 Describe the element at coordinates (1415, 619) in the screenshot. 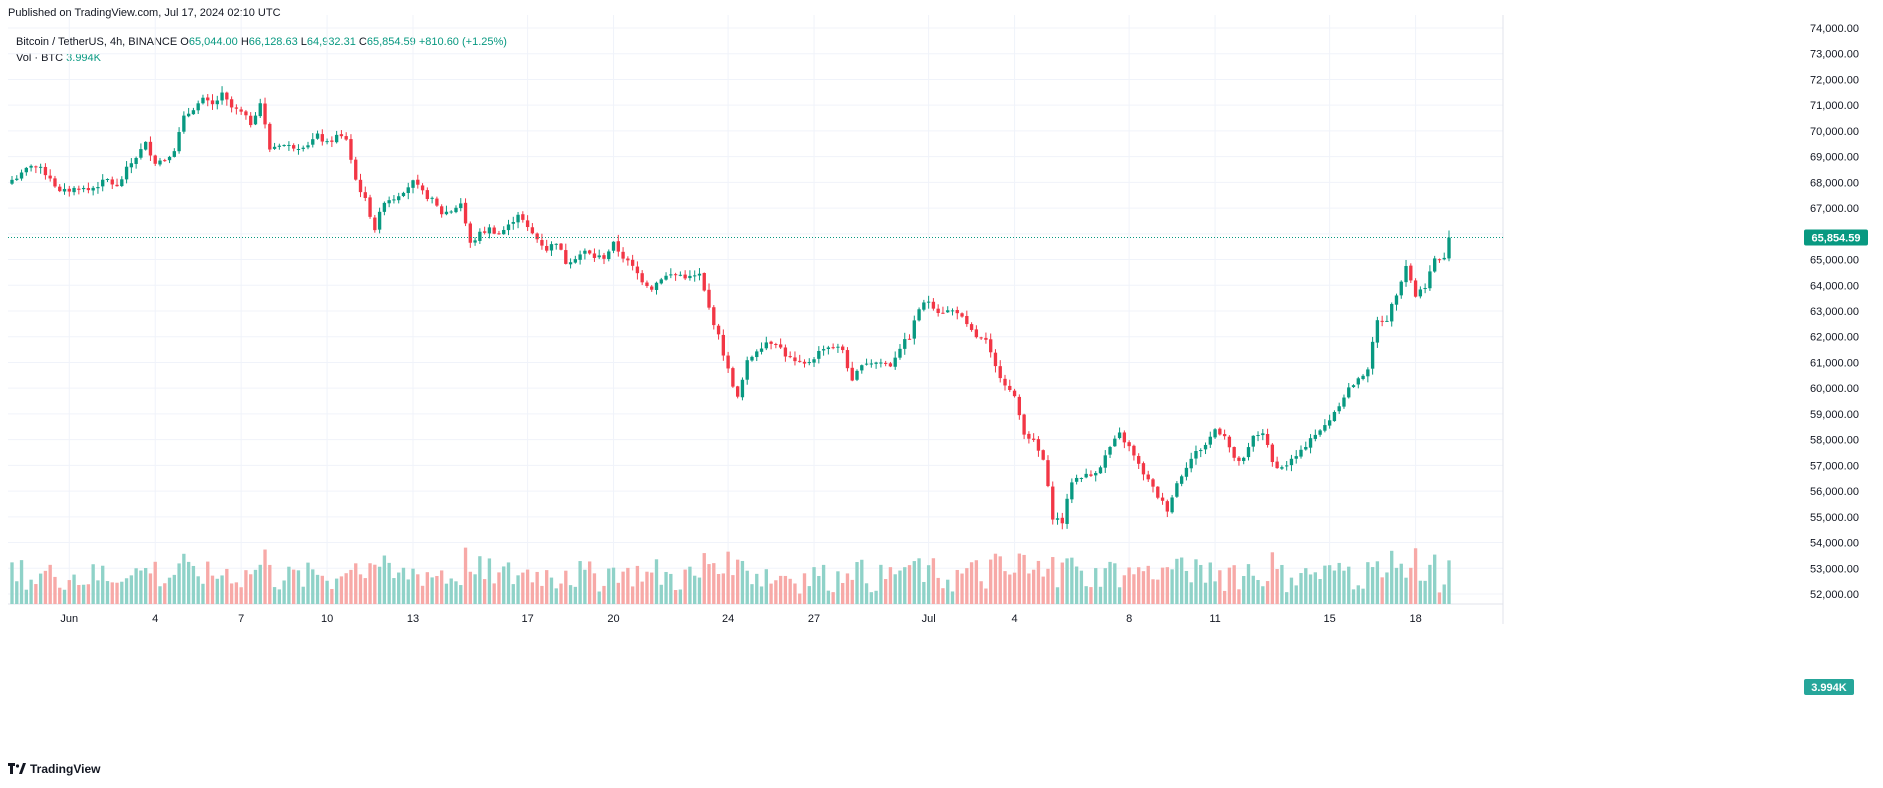

I see `time-tick-label: 18` at that location.